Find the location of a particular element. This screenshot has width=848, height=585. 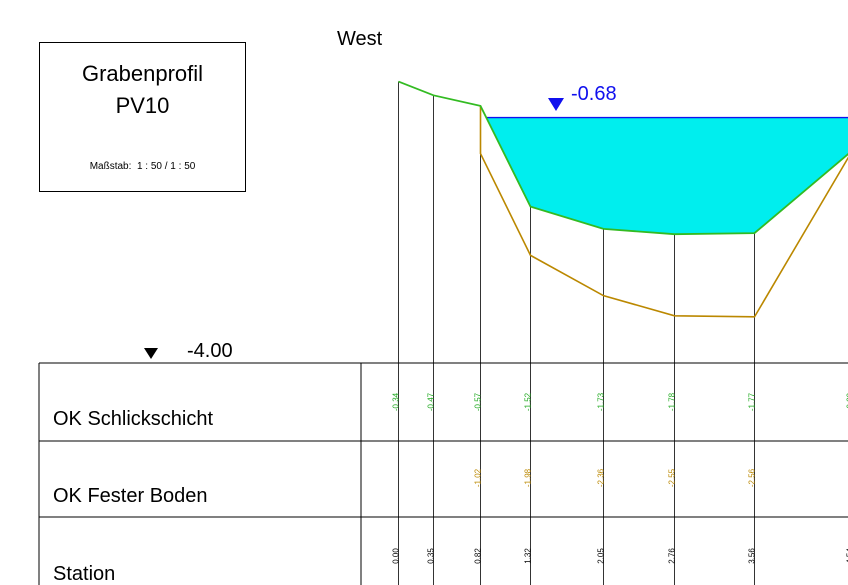

schlick-value: -0.34 is located at coordinates (396, 401).